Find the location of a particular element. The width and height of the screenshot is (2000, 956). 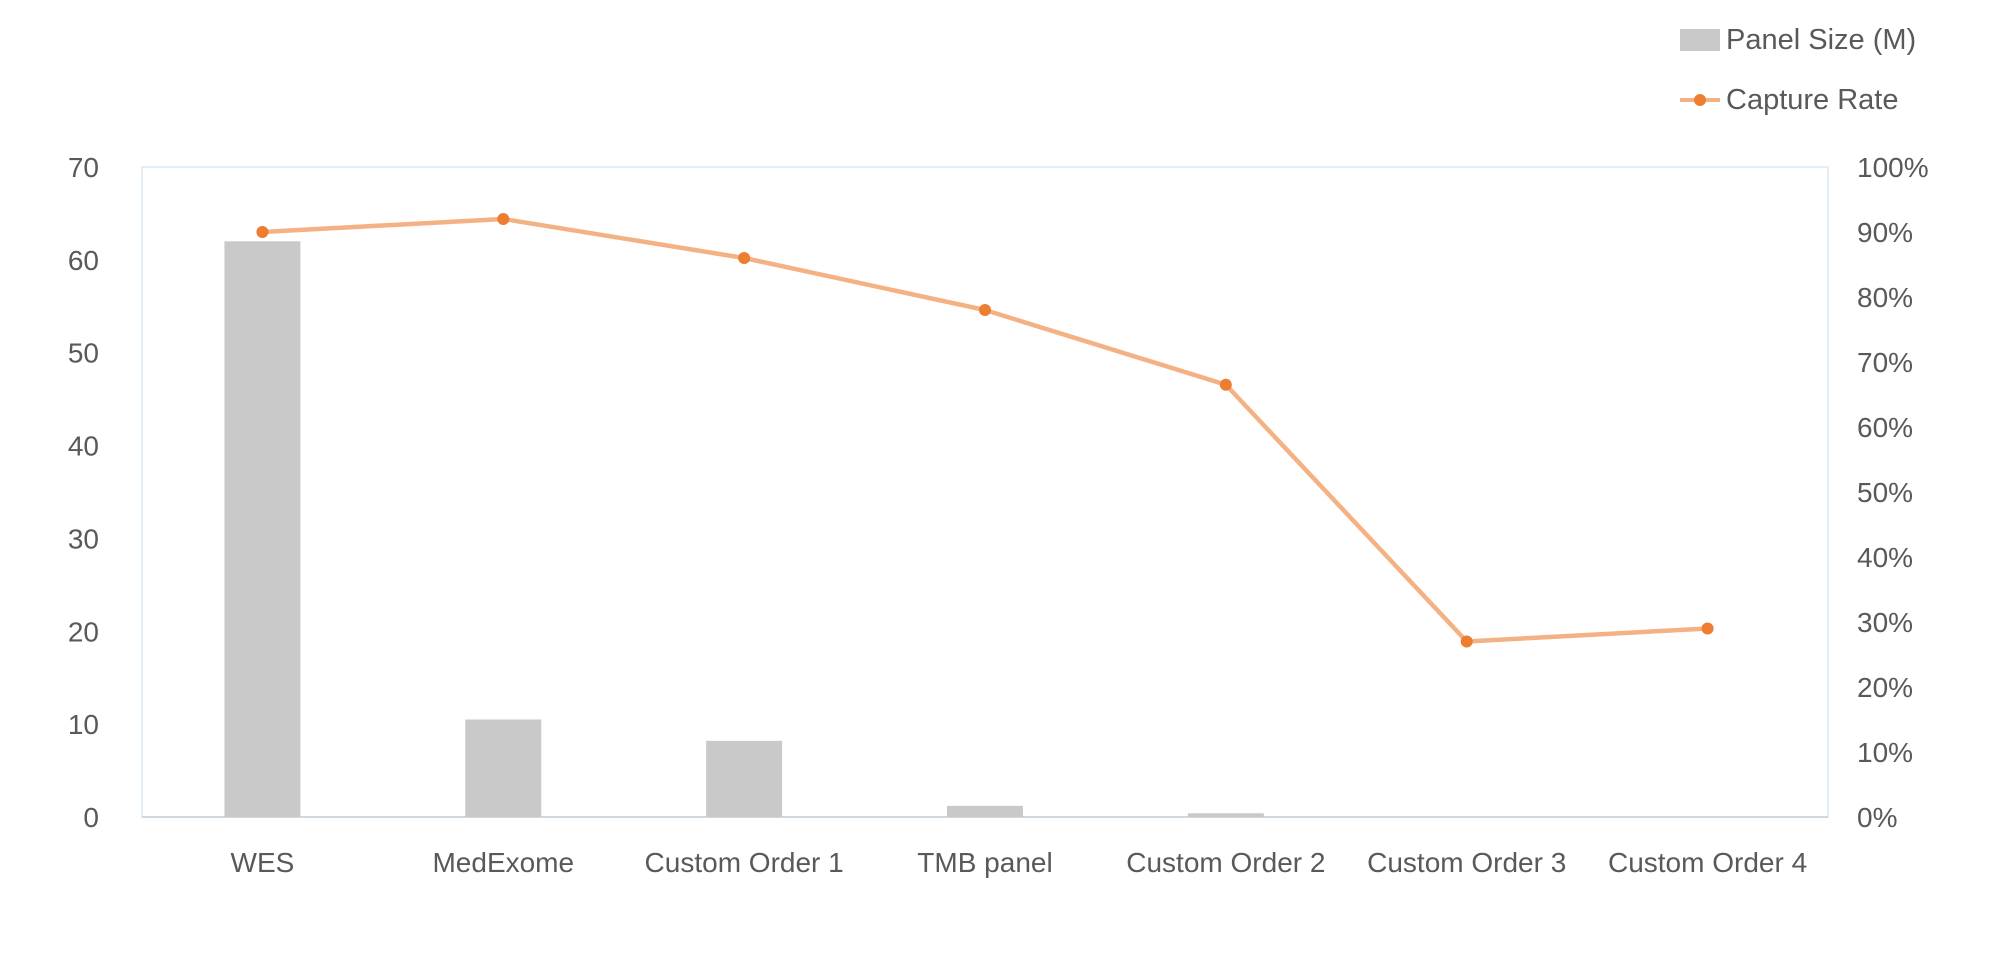

right-axis-tick-label: 60% is located at coordinates (1885, 427).